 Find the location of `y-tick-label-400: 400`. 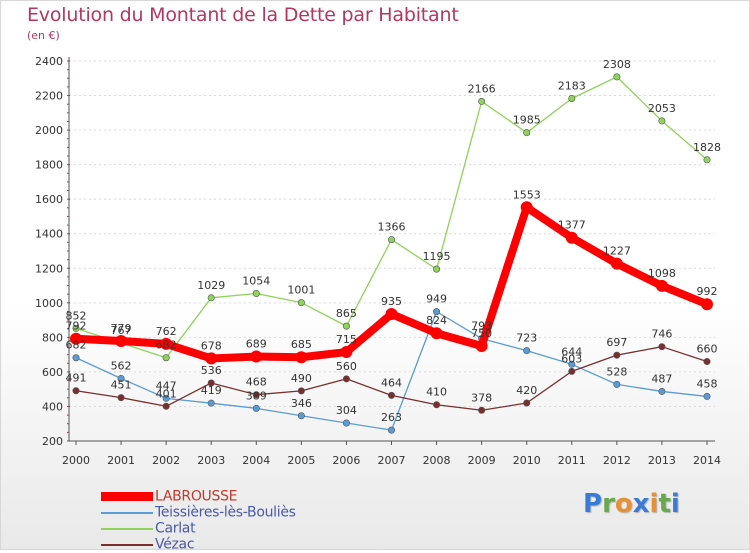

y-tick-label-400: 400 is located at coordinates (52, 406).